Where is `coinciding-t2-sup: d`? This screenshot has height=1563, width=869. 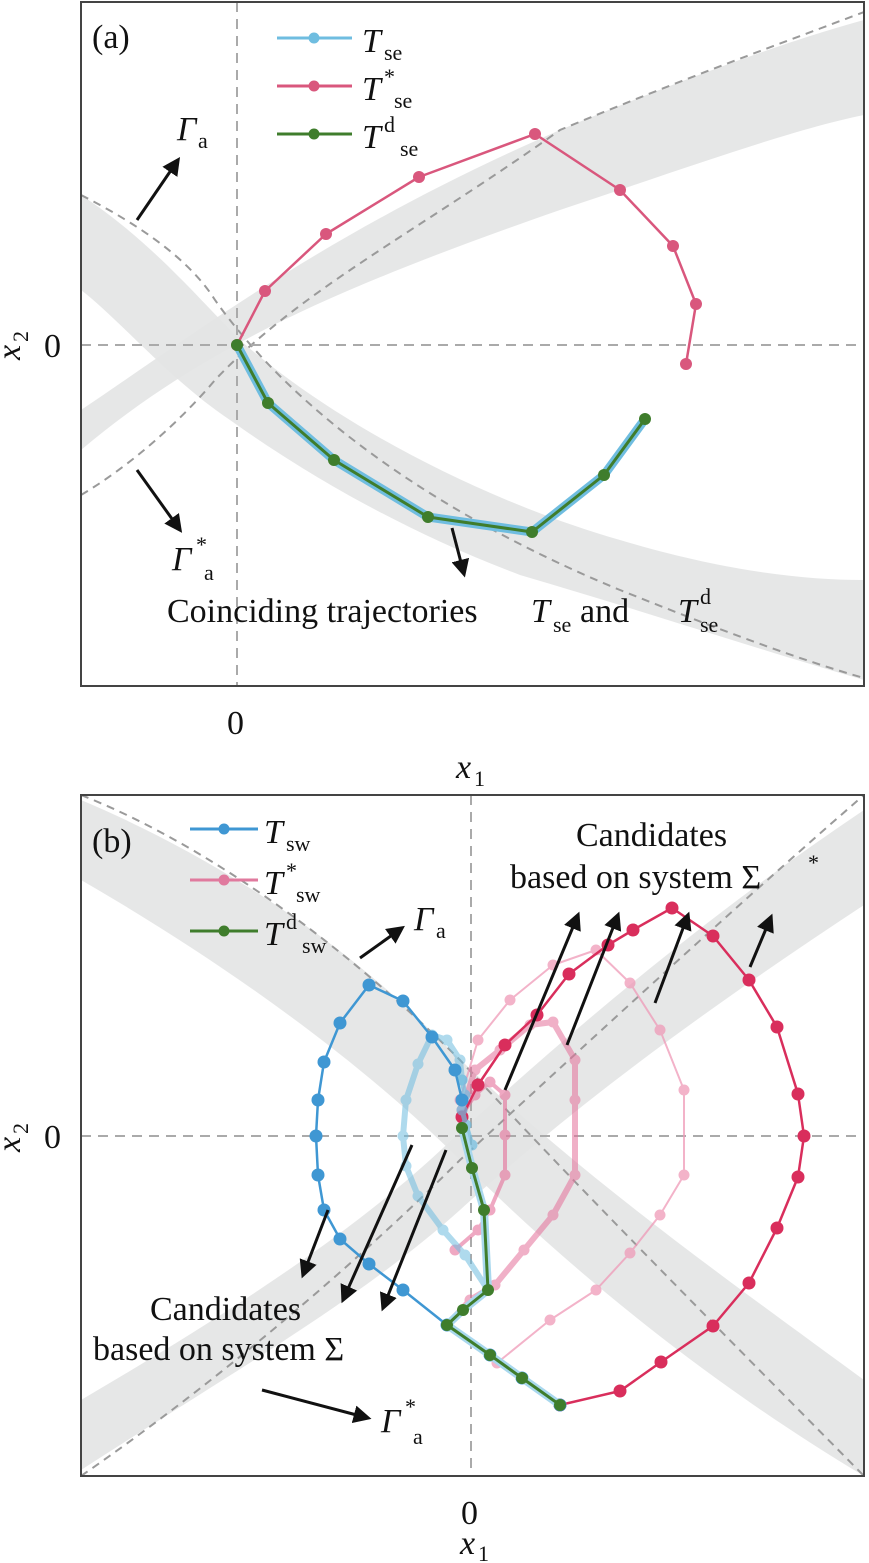 coinciding-t2-sup: d is located at coordinates (705, 596).